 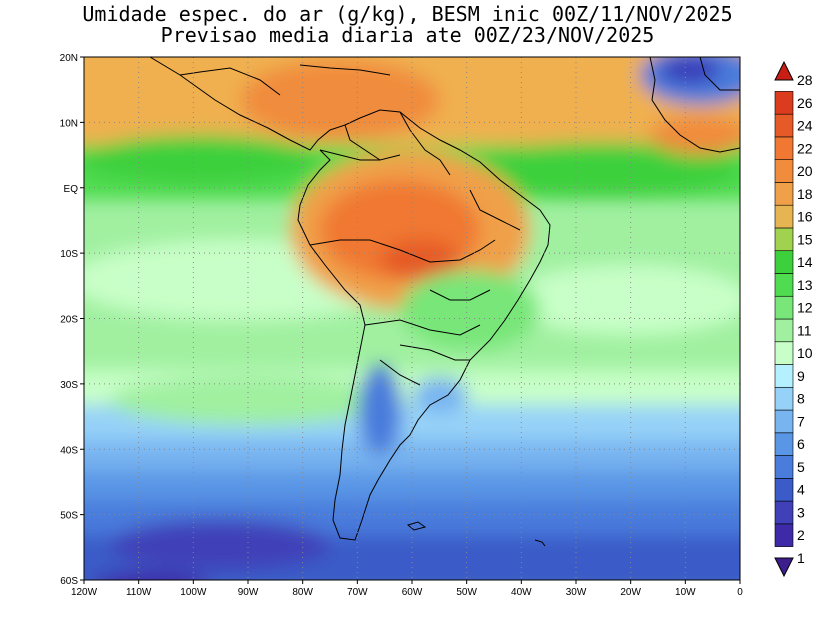 What do you see at coordinates (801, 512) in the screenshot?
I see `colorbar-label: 3` at bounding box center [801, 512].